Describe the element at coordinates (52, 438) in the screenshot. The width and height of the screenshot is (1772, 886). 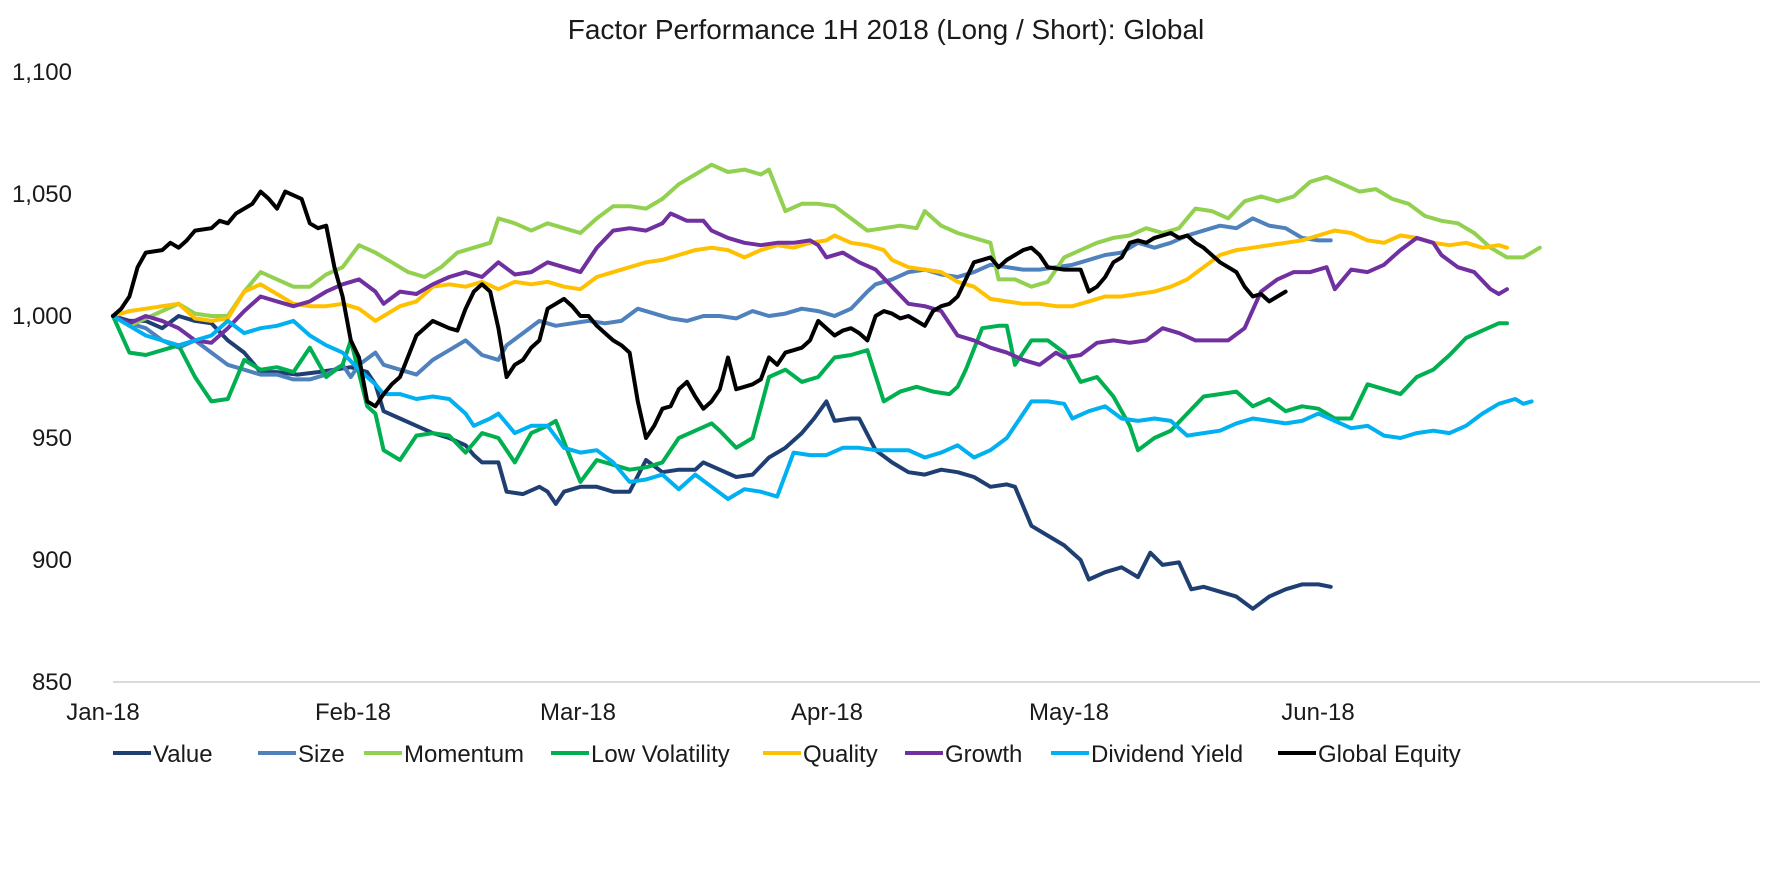
I see `y-tick-label: 950` at that location.